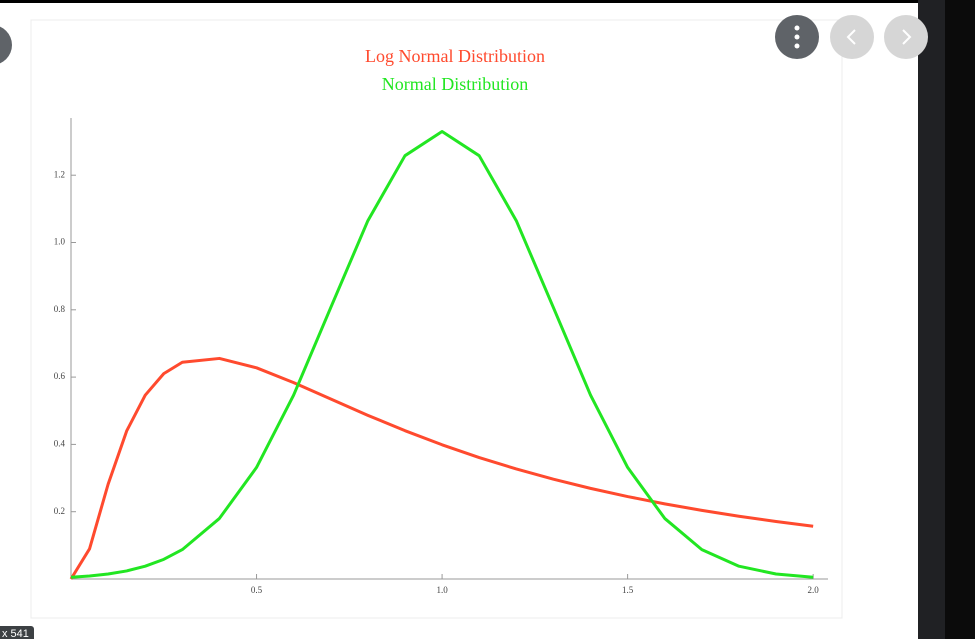  What do you see at coordinates (60, 309) in the screenshot?
I see `y-tick-label: 0.8` at bounding box center [60, 309].